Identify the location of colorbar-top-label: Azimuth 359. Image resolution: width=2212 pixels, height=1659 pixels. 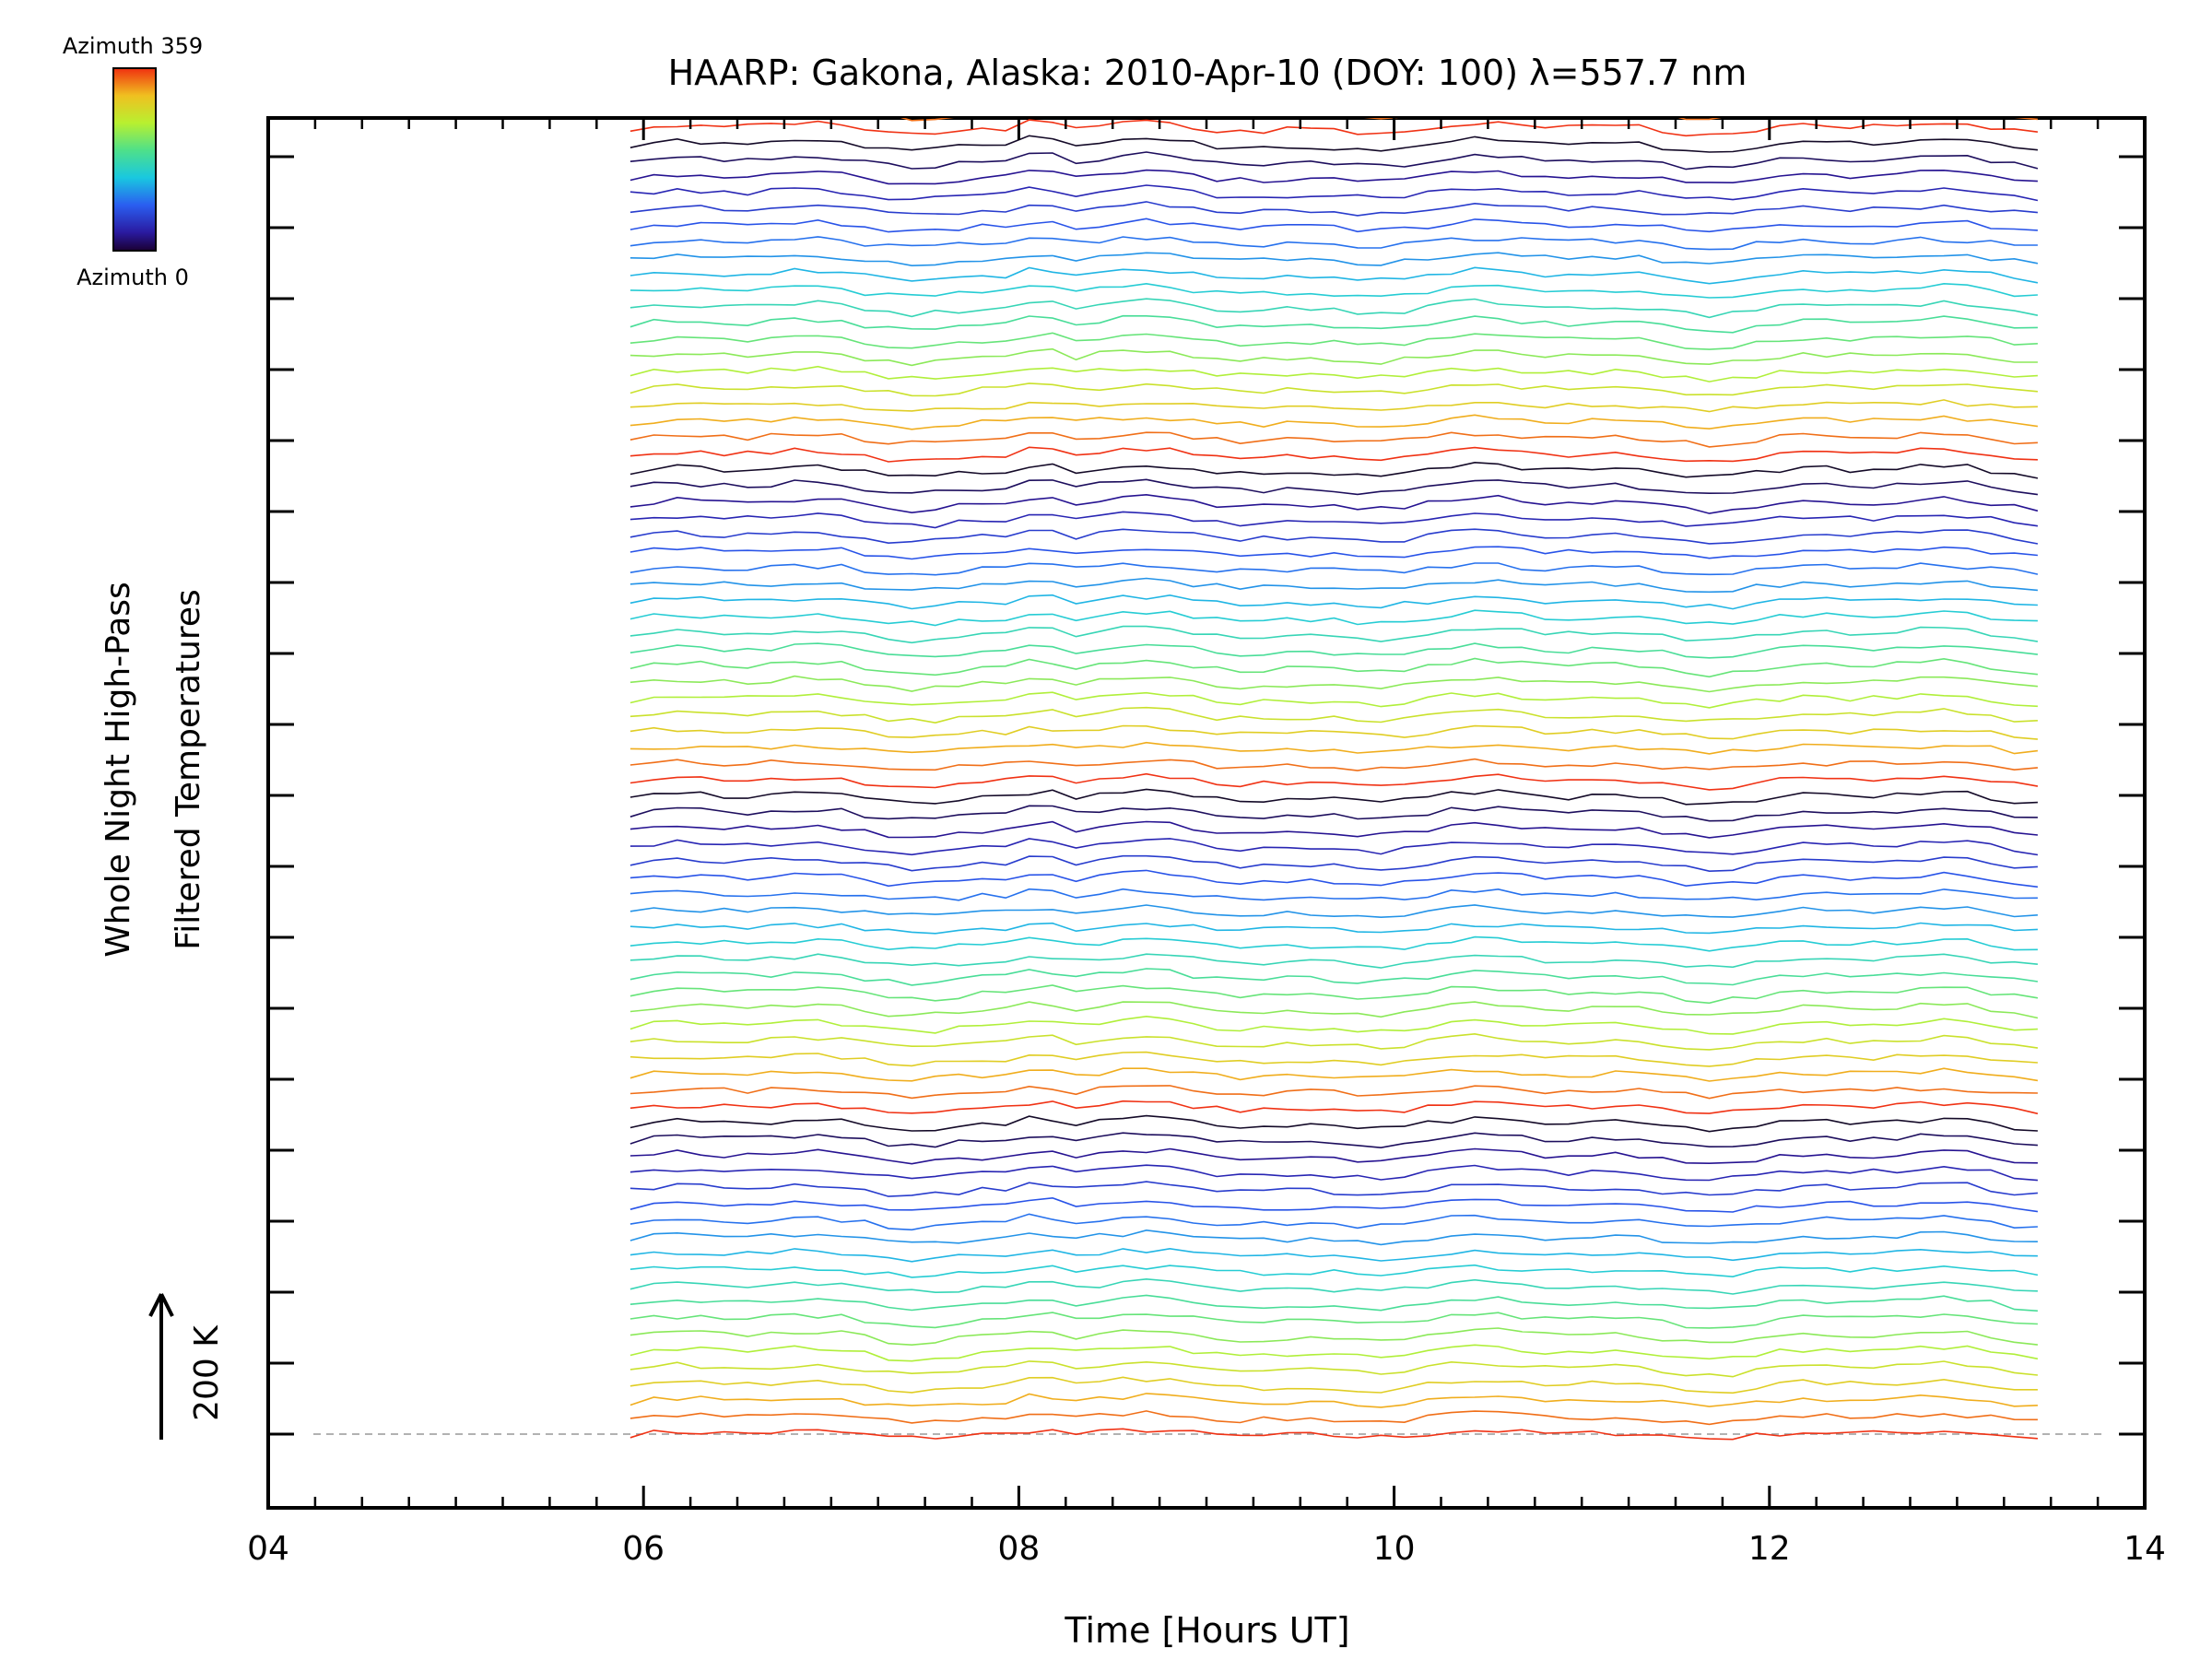
(133, 46).